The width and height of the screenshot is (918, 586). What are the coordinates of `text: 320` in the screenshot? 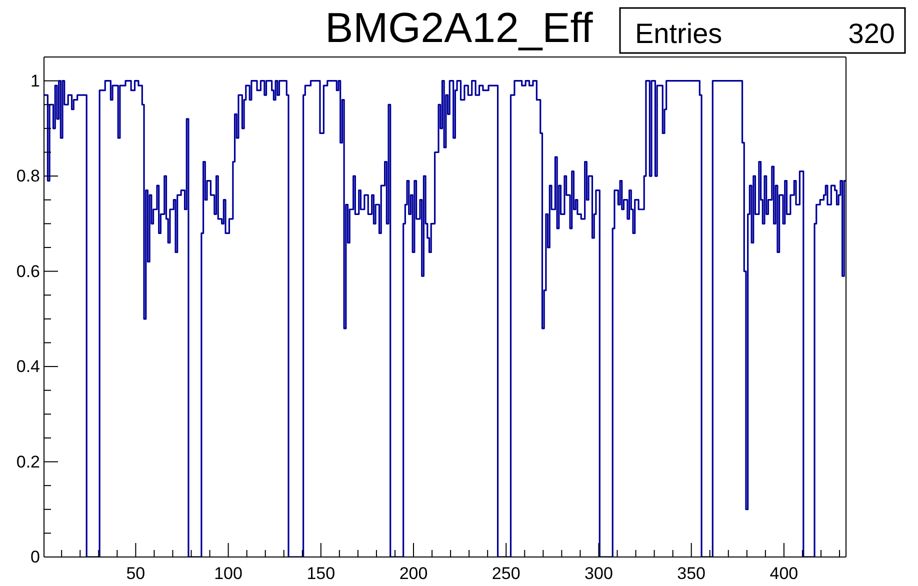 It's located at (871, 33).